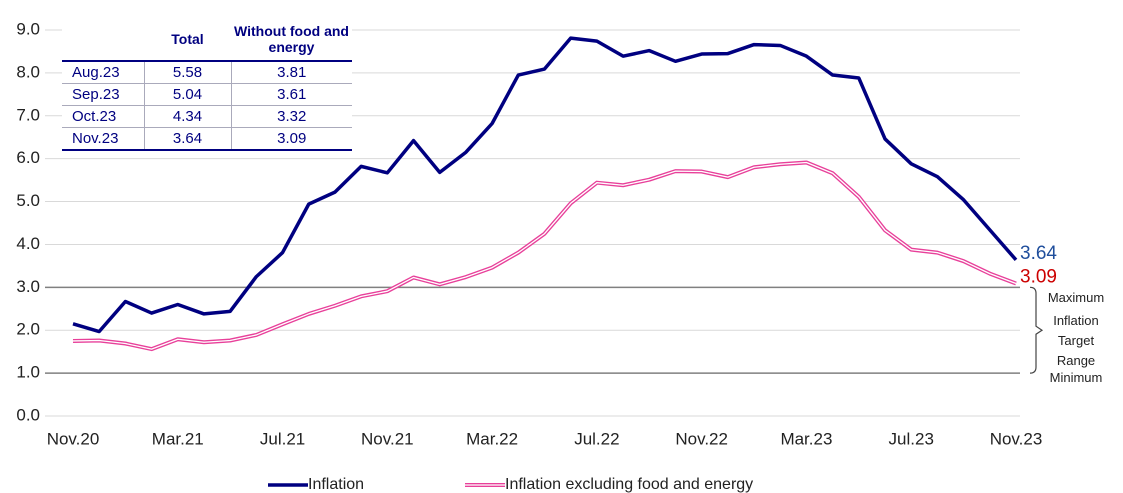 Image resolution: width=1123 pixels, height=493 pixels. I want to click on y-tick-label: 9.0, so click(28, 28).